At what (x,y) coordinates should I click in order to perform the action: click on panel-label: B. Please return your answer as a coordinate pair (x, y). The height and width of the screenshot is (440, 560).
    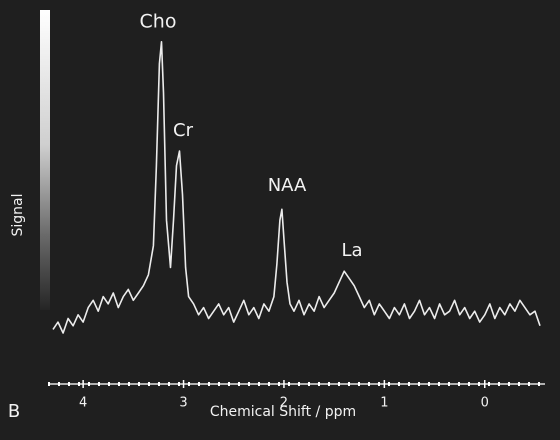
    Looking at the image, I should click on (14, 411).